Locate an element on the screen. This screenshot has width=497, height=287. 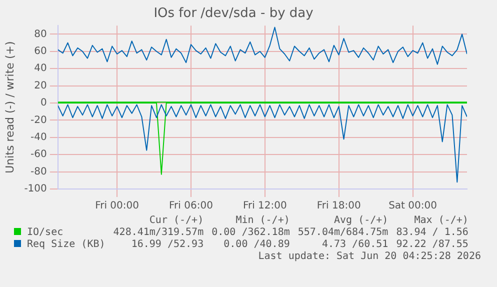
y-tick-label: -60 is located at coordinates (38, 154).